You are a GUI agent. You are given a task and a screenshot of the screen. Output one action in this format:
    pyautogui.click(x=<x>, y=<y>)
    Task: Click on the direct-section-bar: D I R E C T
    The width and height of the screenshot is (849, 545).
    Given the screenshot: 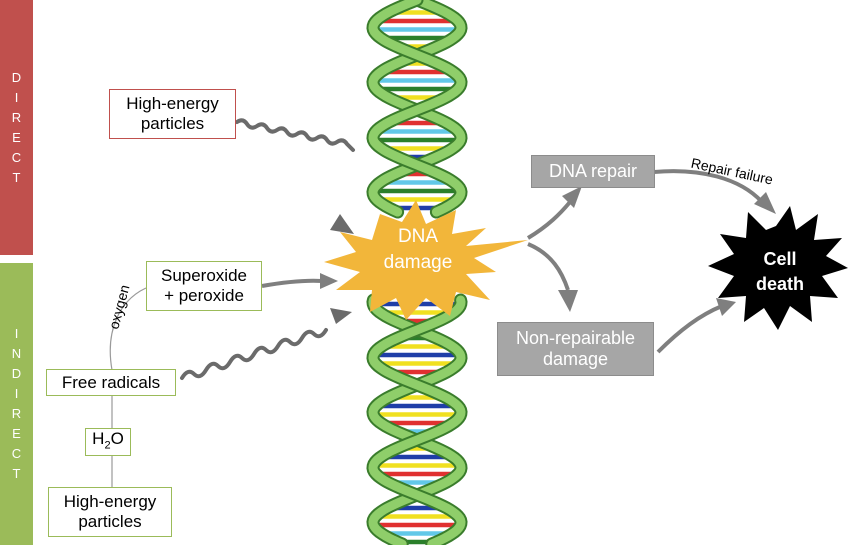 What is the action you would take?
    pyautogui.click(x=16, y=127)
    